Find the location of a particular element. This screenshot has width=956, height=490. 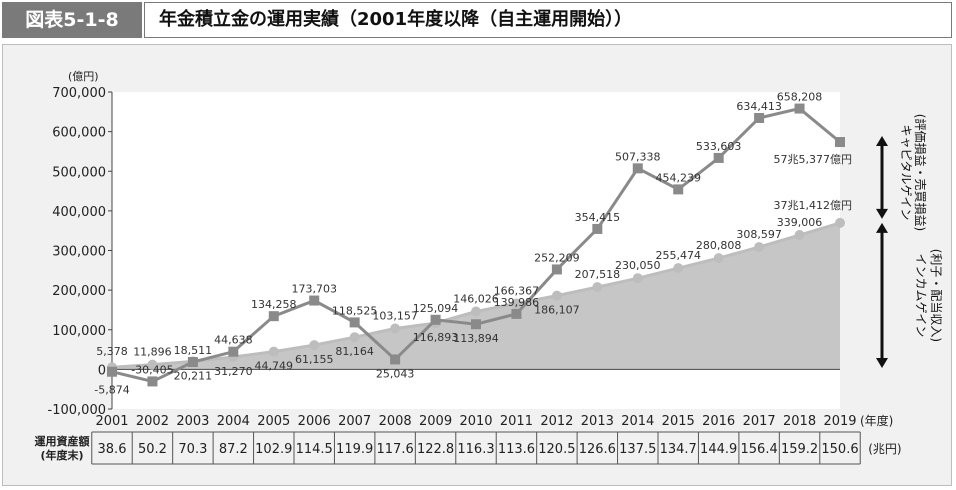

income-value-label: 255,474 is located at coordinates (678, 255).